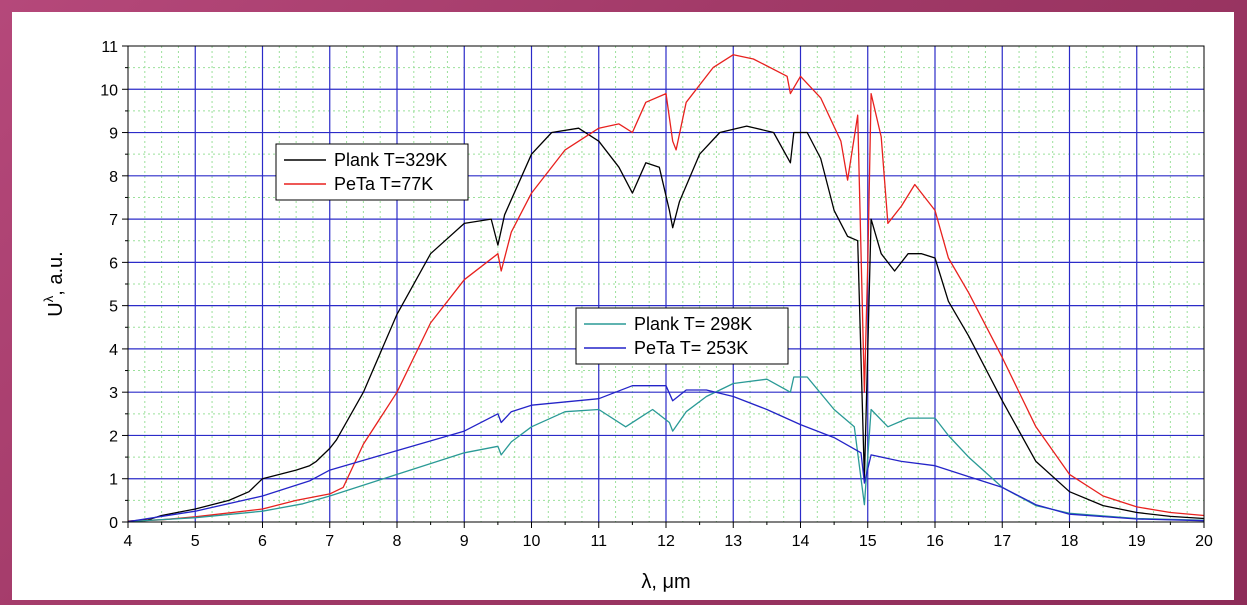 Image resolution: width=1247 pixels, height=605 pixels. I want to click on x-tick-label: 12, so click(666, 541).